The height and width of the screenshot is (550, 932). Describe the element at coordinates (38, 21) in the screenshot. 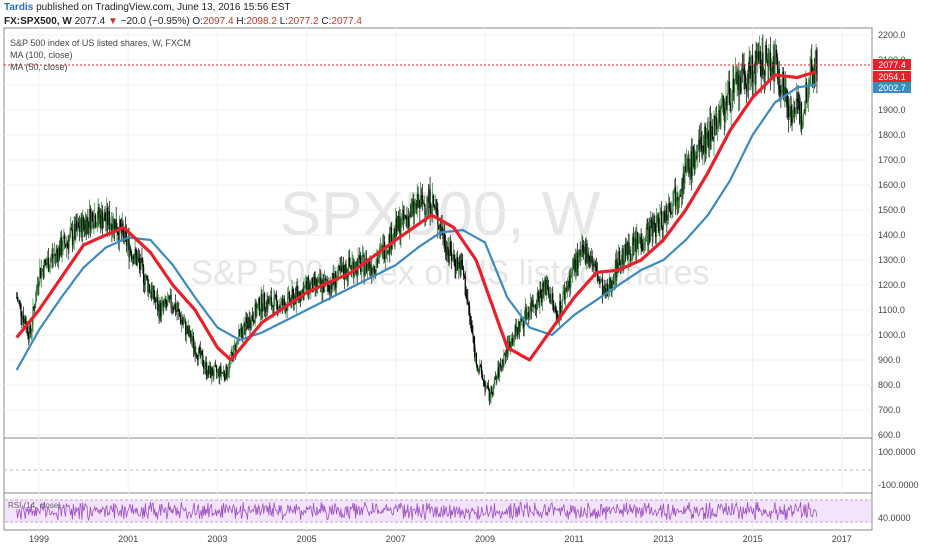

I see `symbol-label: FX:SPX500, W` at that location.